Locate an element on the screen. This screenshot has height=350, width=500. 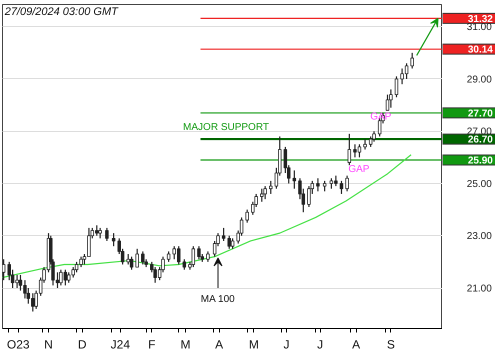
ref-line-label: 30.14 is located at coordinates (481, 50).